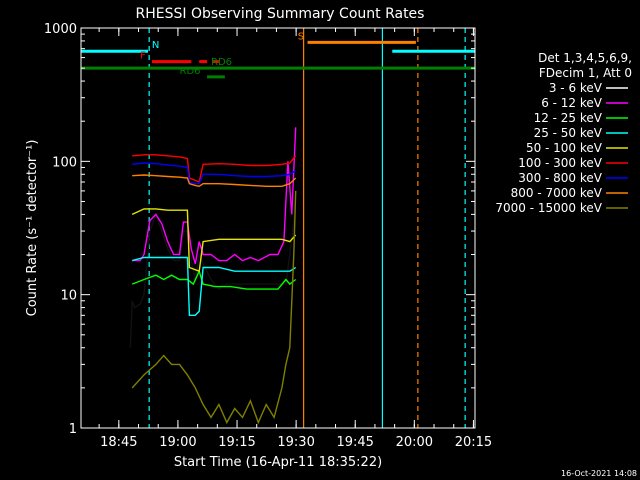  Describe the element at coordinates (414, 442) in the screenshot. I see `x-tick-label-5: 20:00` at that location.